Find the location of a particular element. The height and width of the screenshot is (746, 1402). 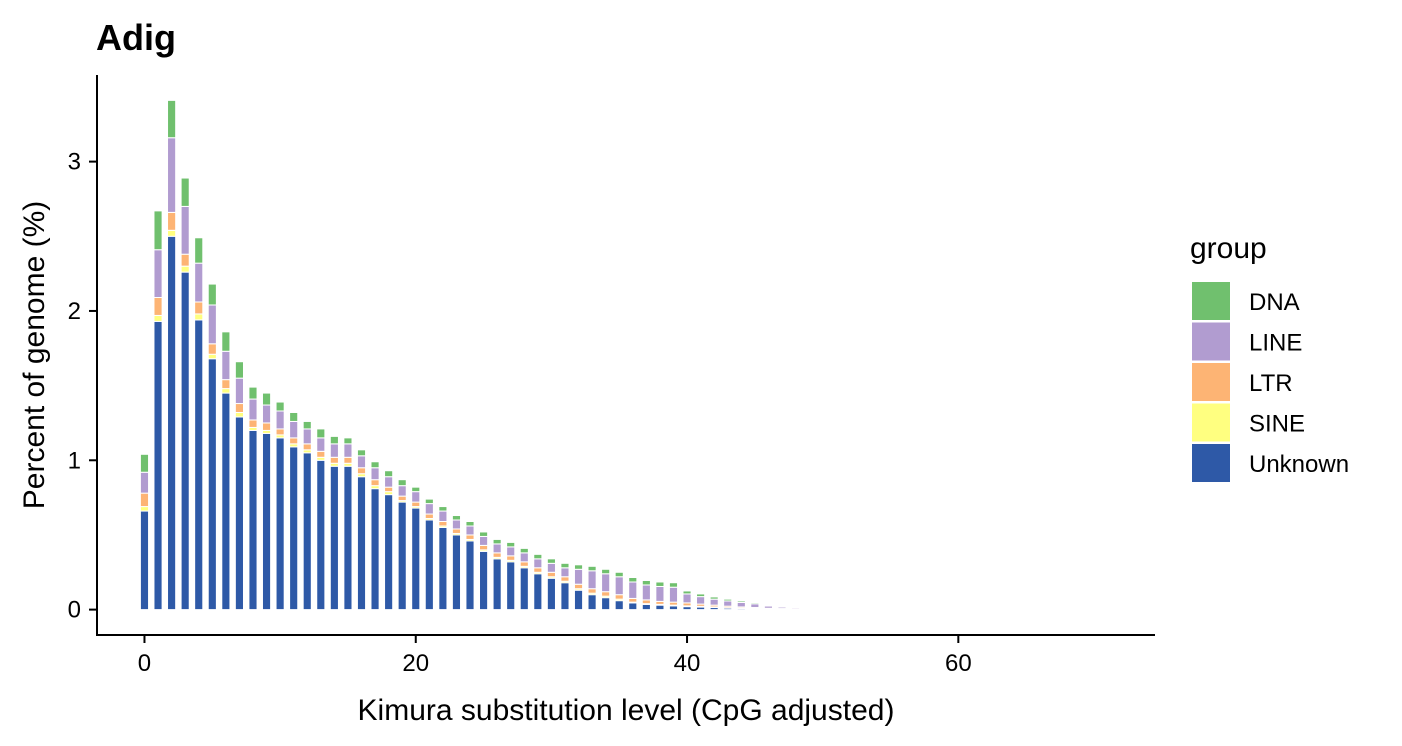

legend-label-ltr: LTR is located at coordinates (1271, 383).